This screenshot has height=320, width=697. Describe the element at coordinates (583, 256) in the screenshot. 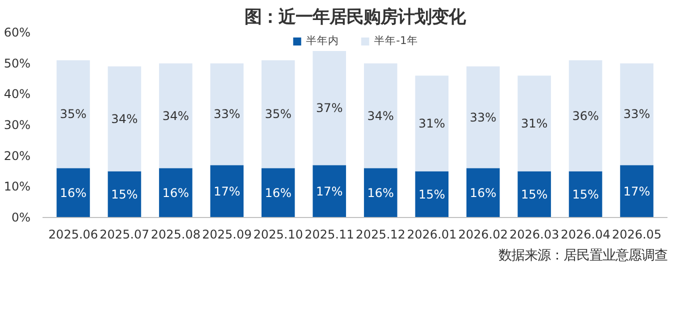

I see `source-note: 数据来源：居民置业意愿调查` at that location.